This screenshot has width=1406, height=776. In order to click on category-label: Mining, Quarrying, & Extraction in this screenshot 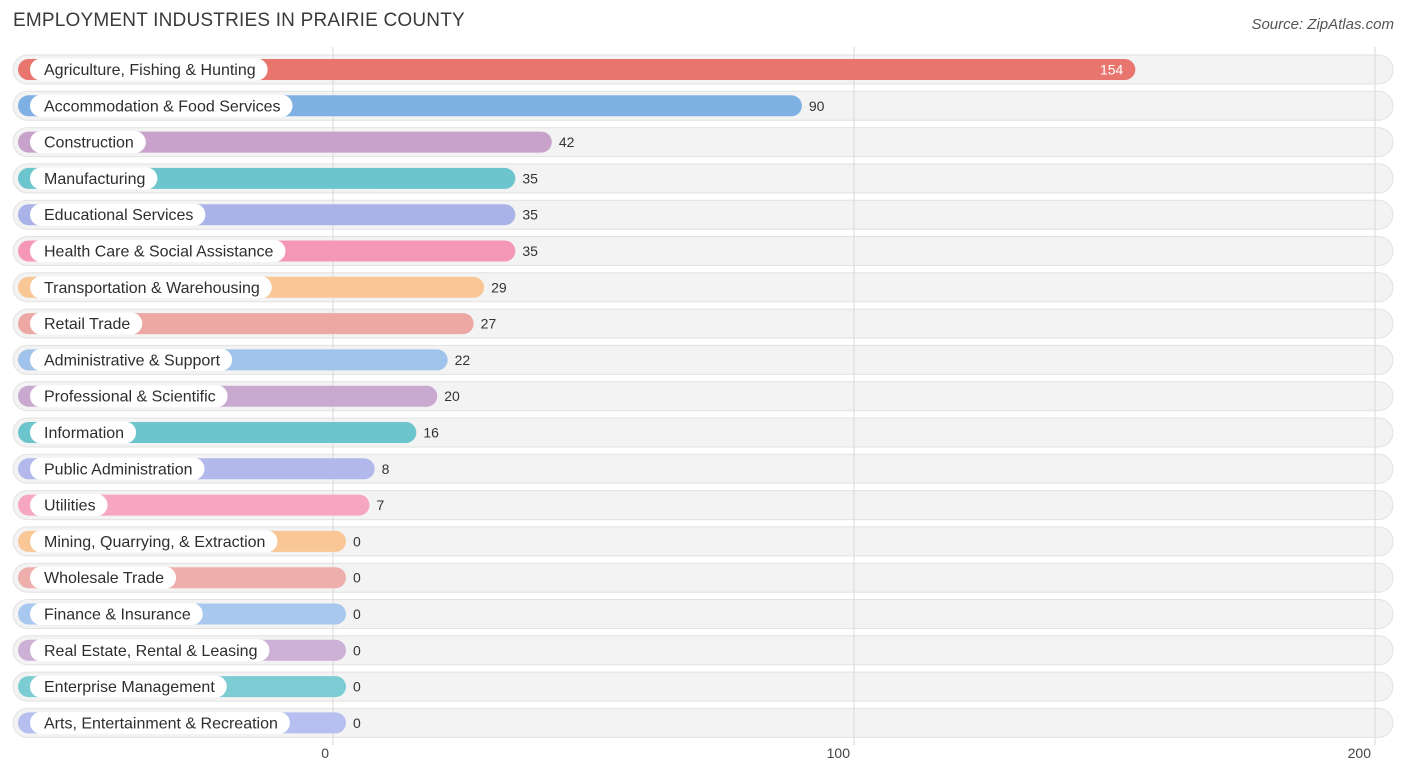, I will do `click(154, 541)`.